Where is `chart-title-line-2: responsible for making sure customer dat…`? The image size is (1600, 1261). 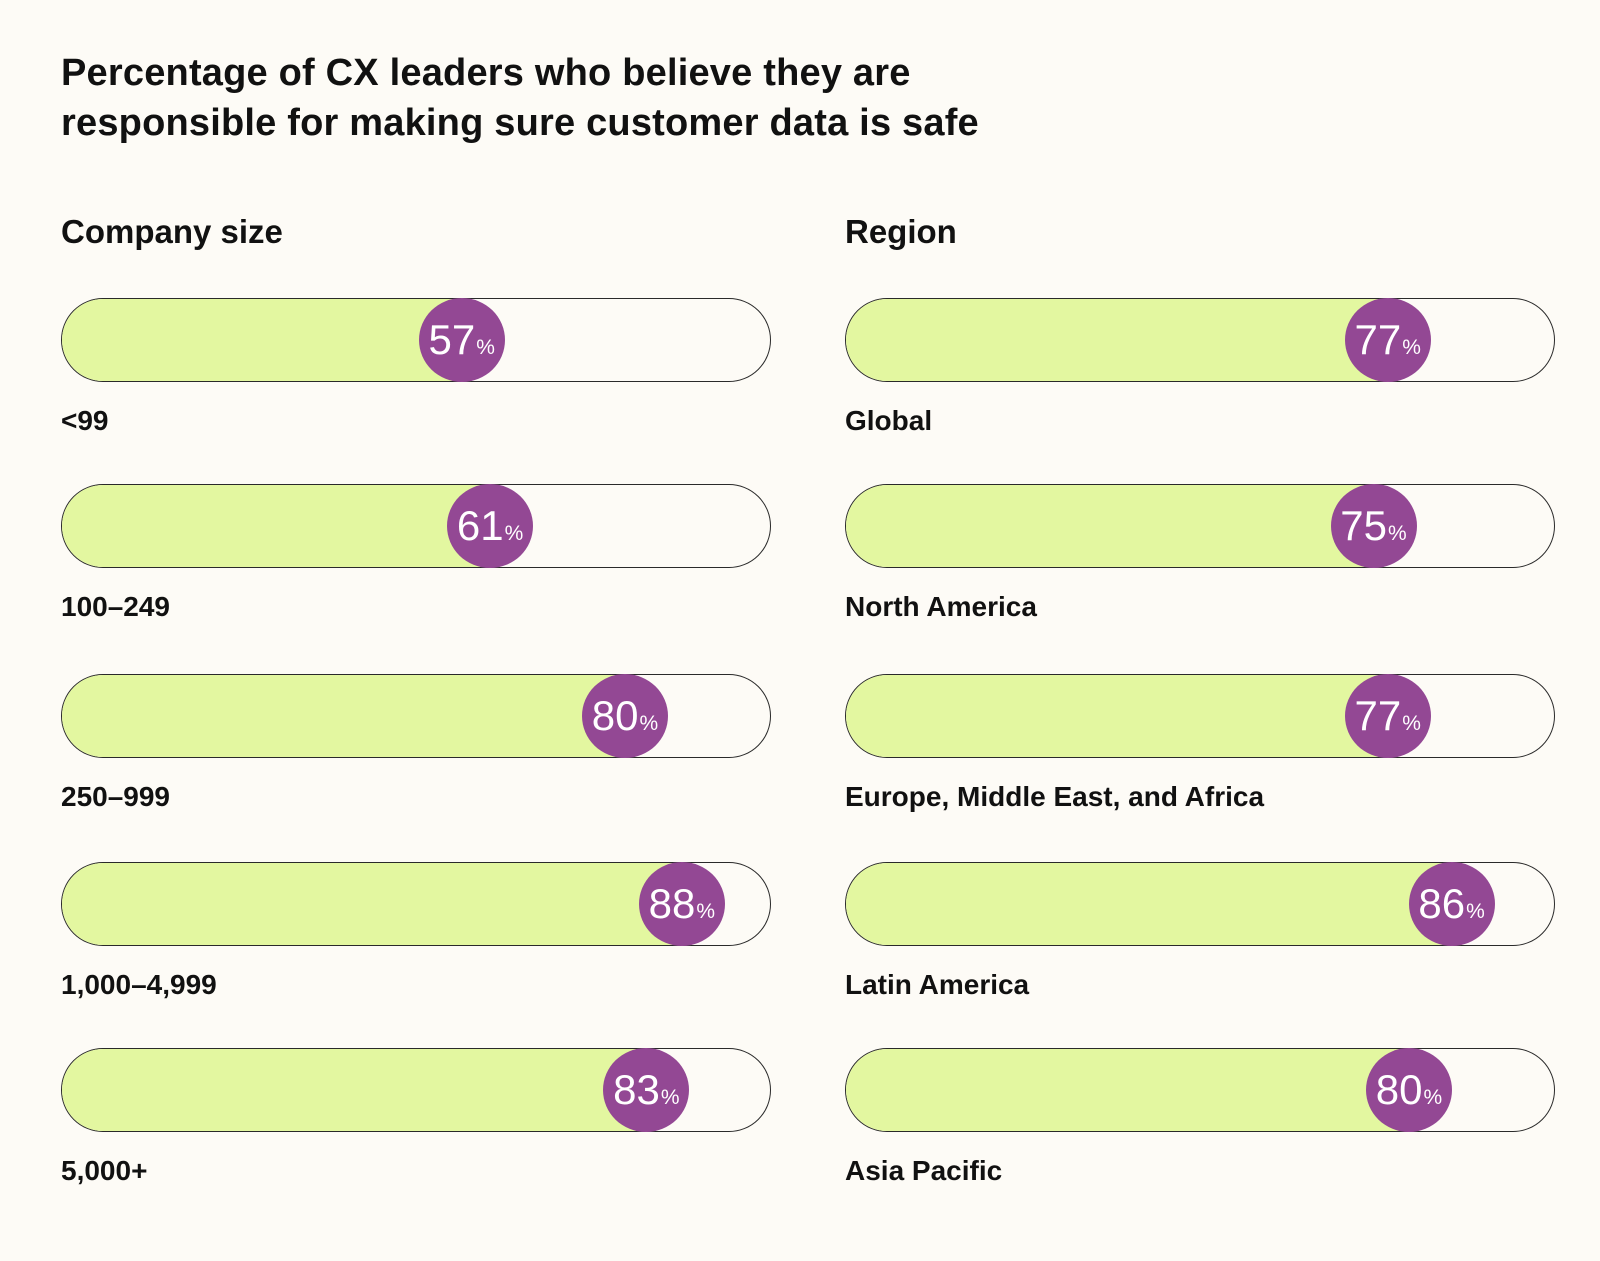
chart-title-line-2: responsible for making sure customer dat… is located at coordinates (520, 123).